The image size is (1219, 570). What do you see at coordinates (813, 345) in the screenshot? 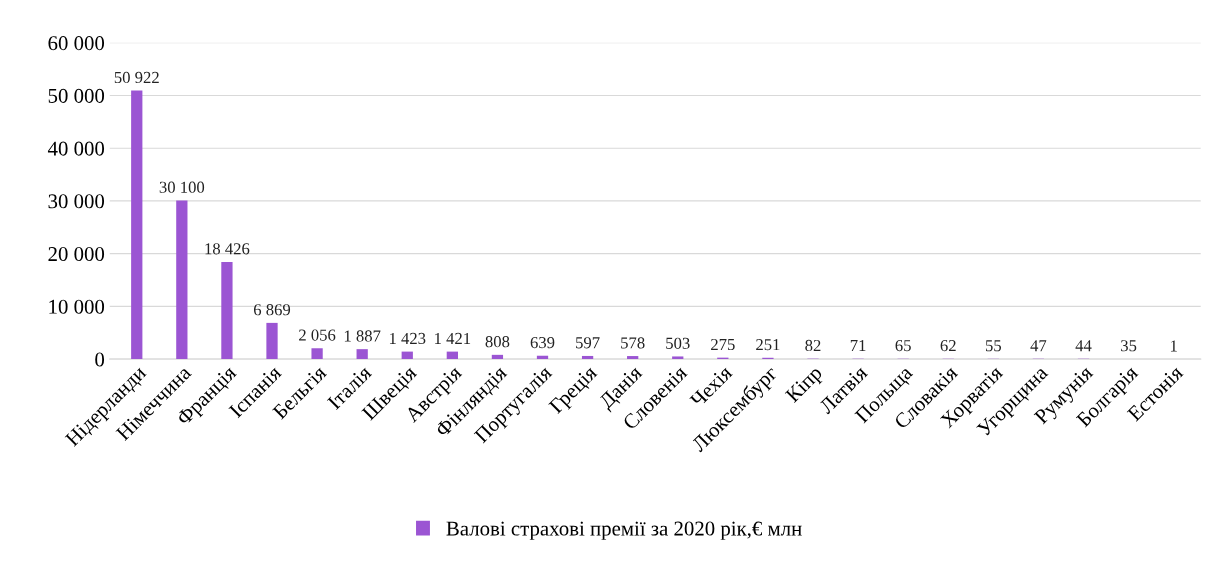
I see `data-label: 82` at bounding box center [813, 345].